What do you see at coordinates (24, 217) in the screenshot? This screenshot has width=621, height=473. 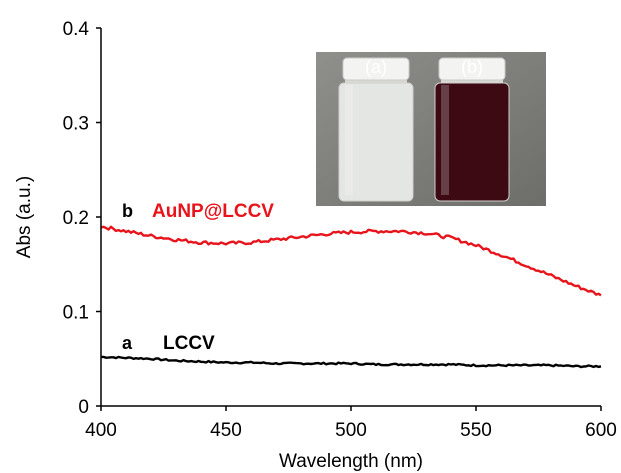 I see `y-axis-title: Abs (a.u.)` at bounding box center [24, 217].